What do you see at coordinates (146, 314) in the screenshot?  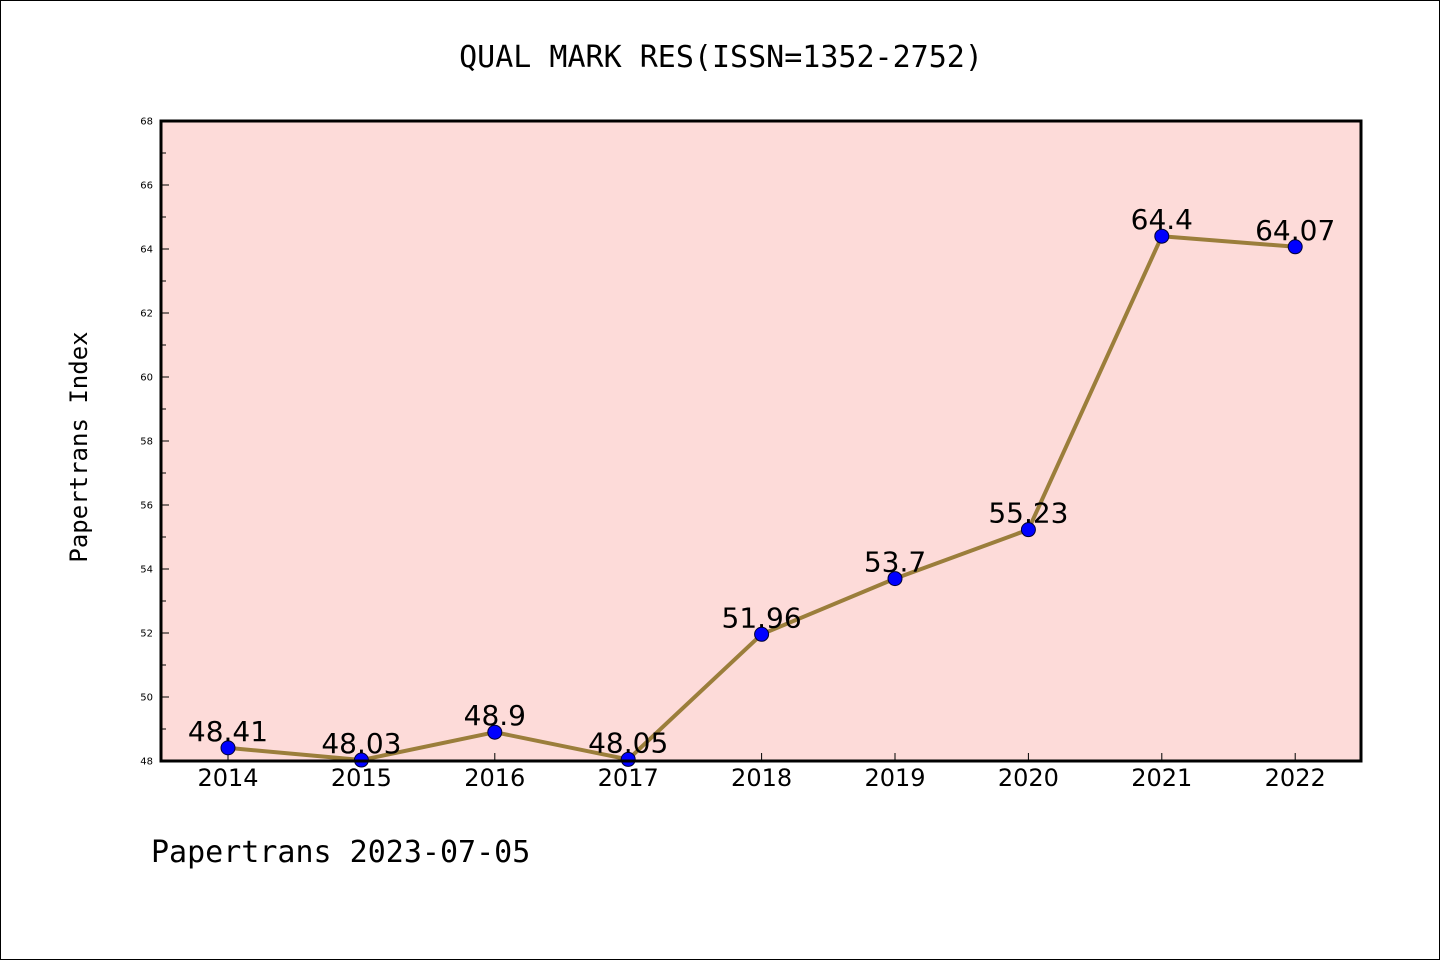 I see `y-tick-label: 62` at bounding box center [146, 314].